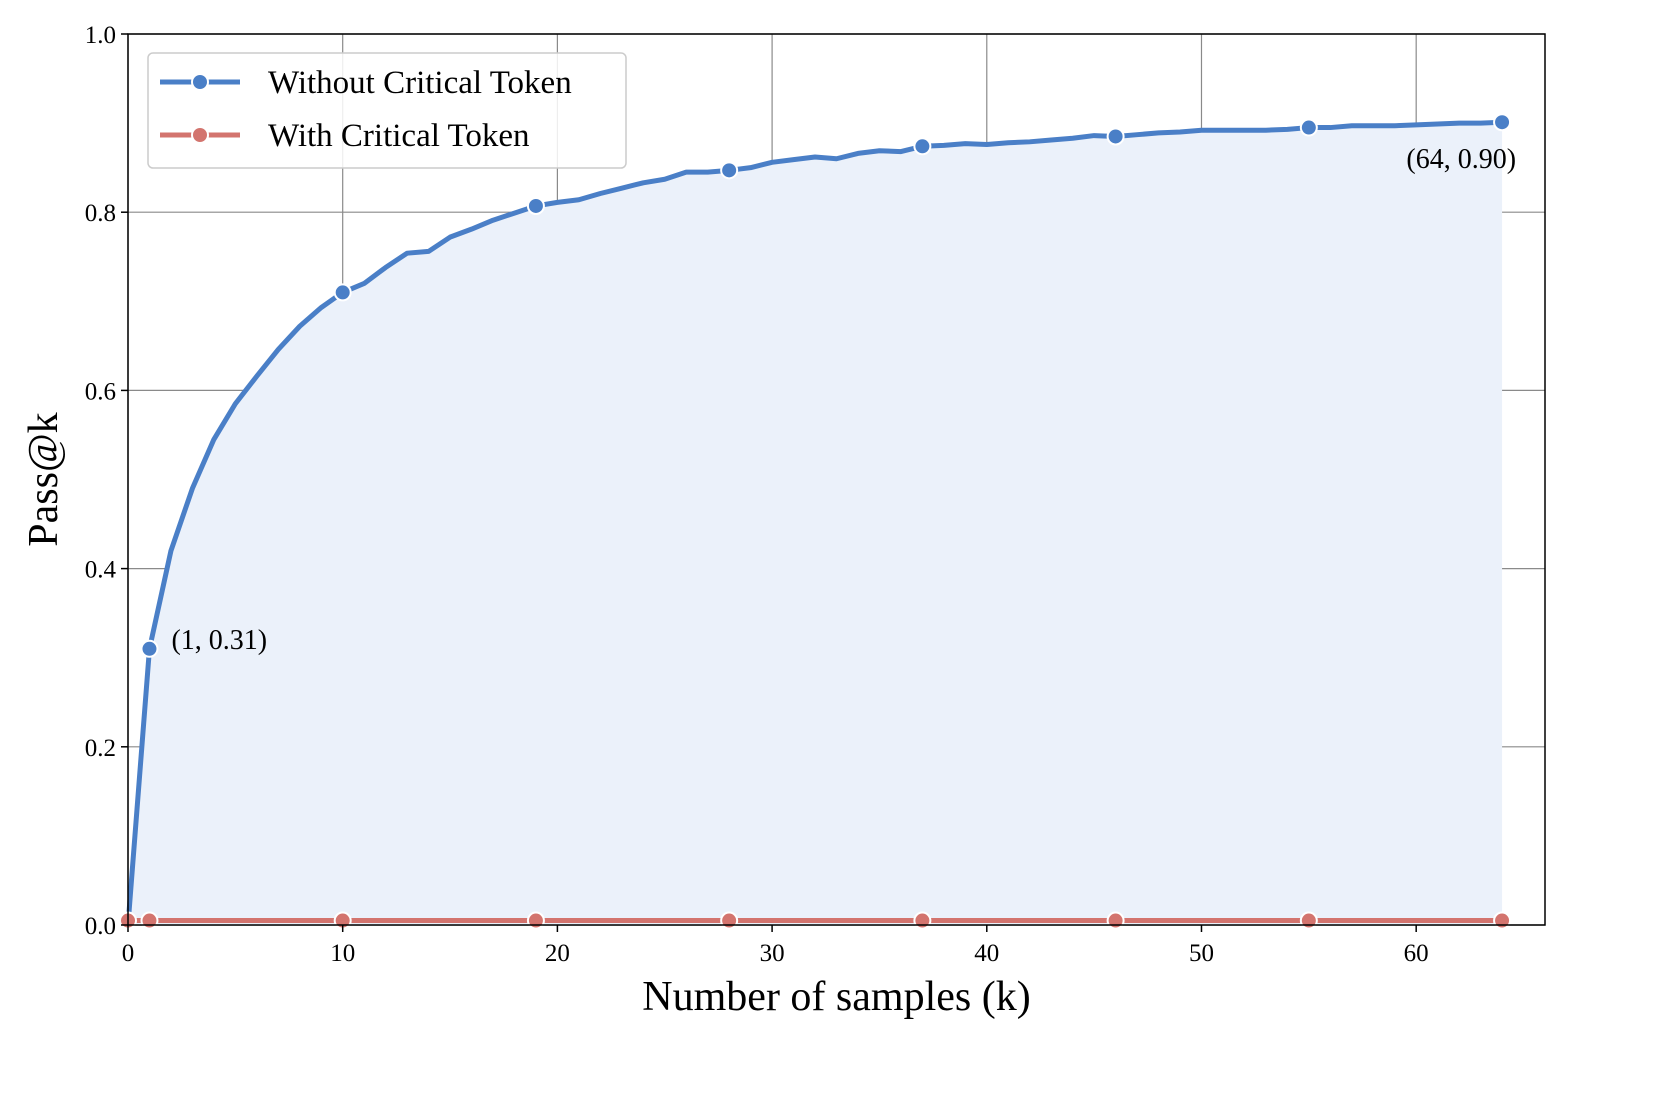  I want to click on x-tick-label: 30, so click(772, 953).